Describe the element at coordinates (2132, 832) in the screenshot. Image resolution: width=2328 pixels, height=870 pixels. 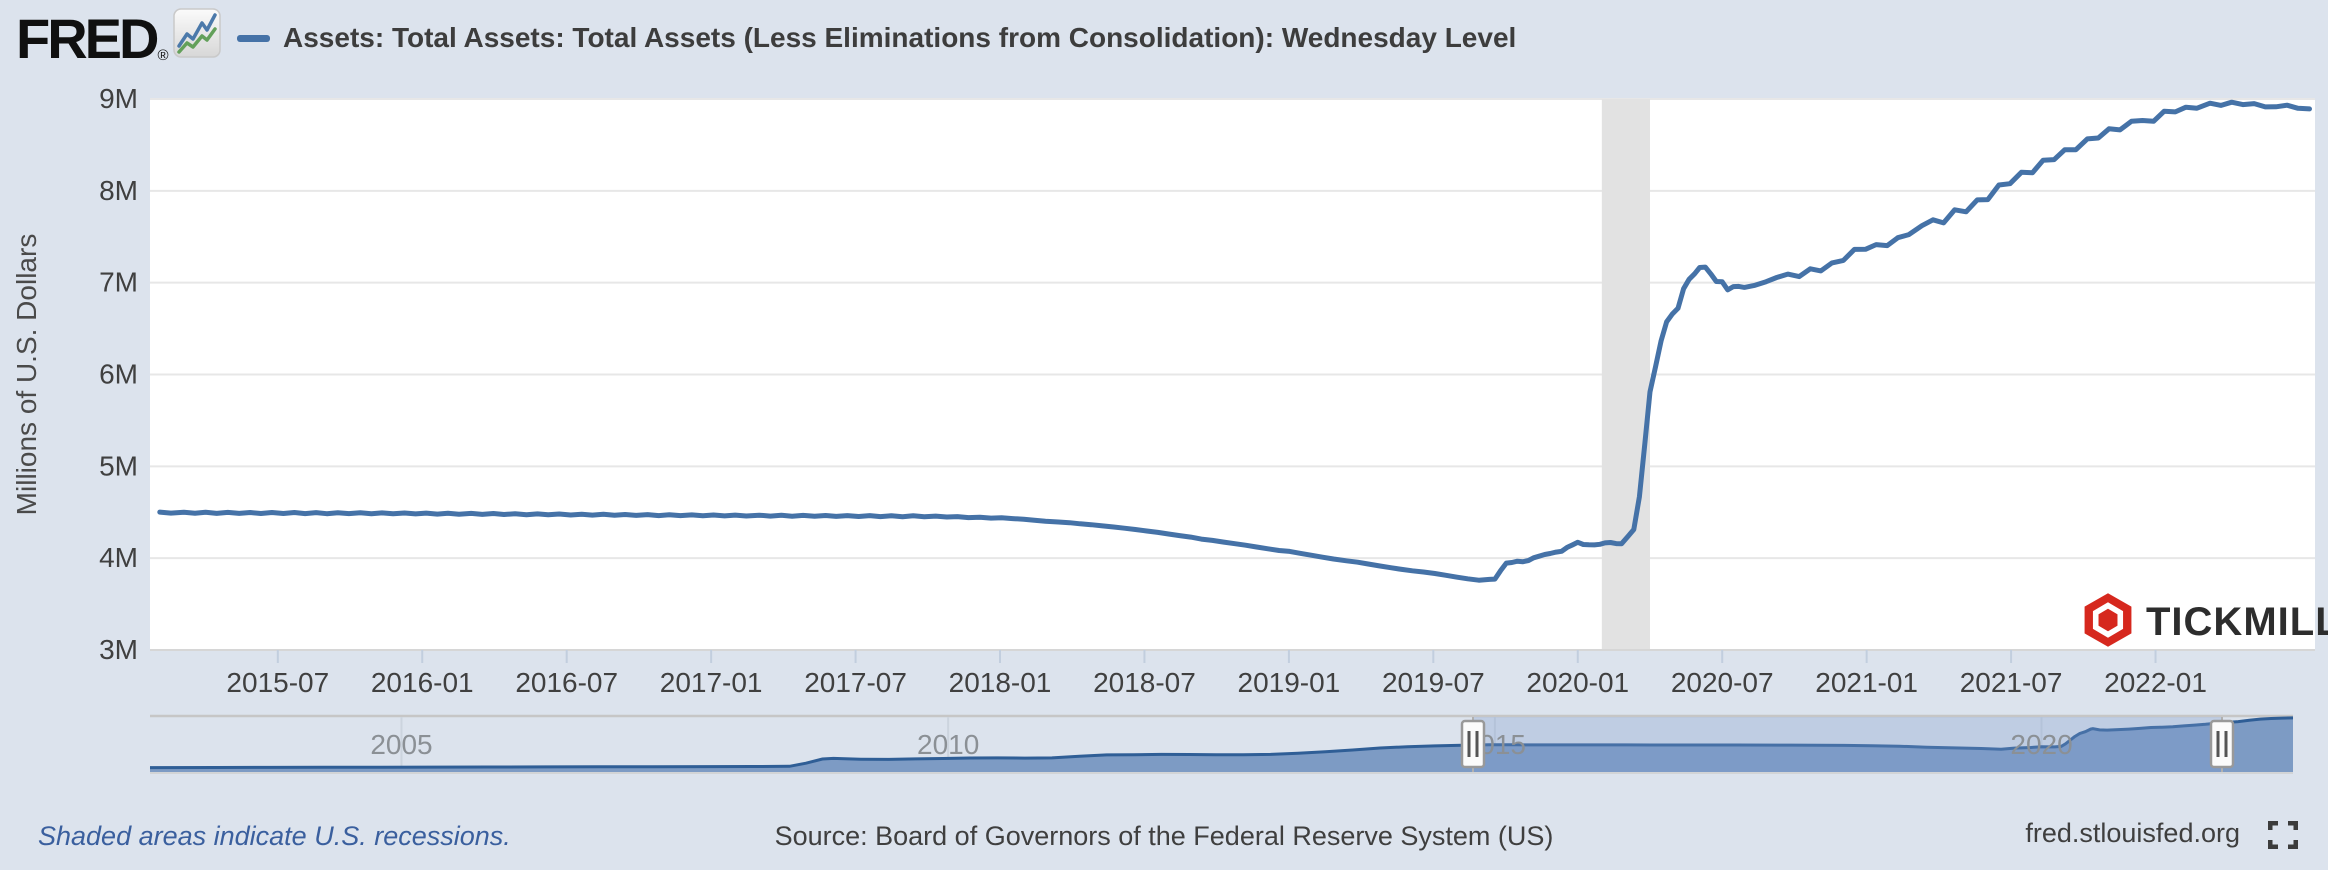
I see `site-link: fred.stlouisfed.org` at that location.